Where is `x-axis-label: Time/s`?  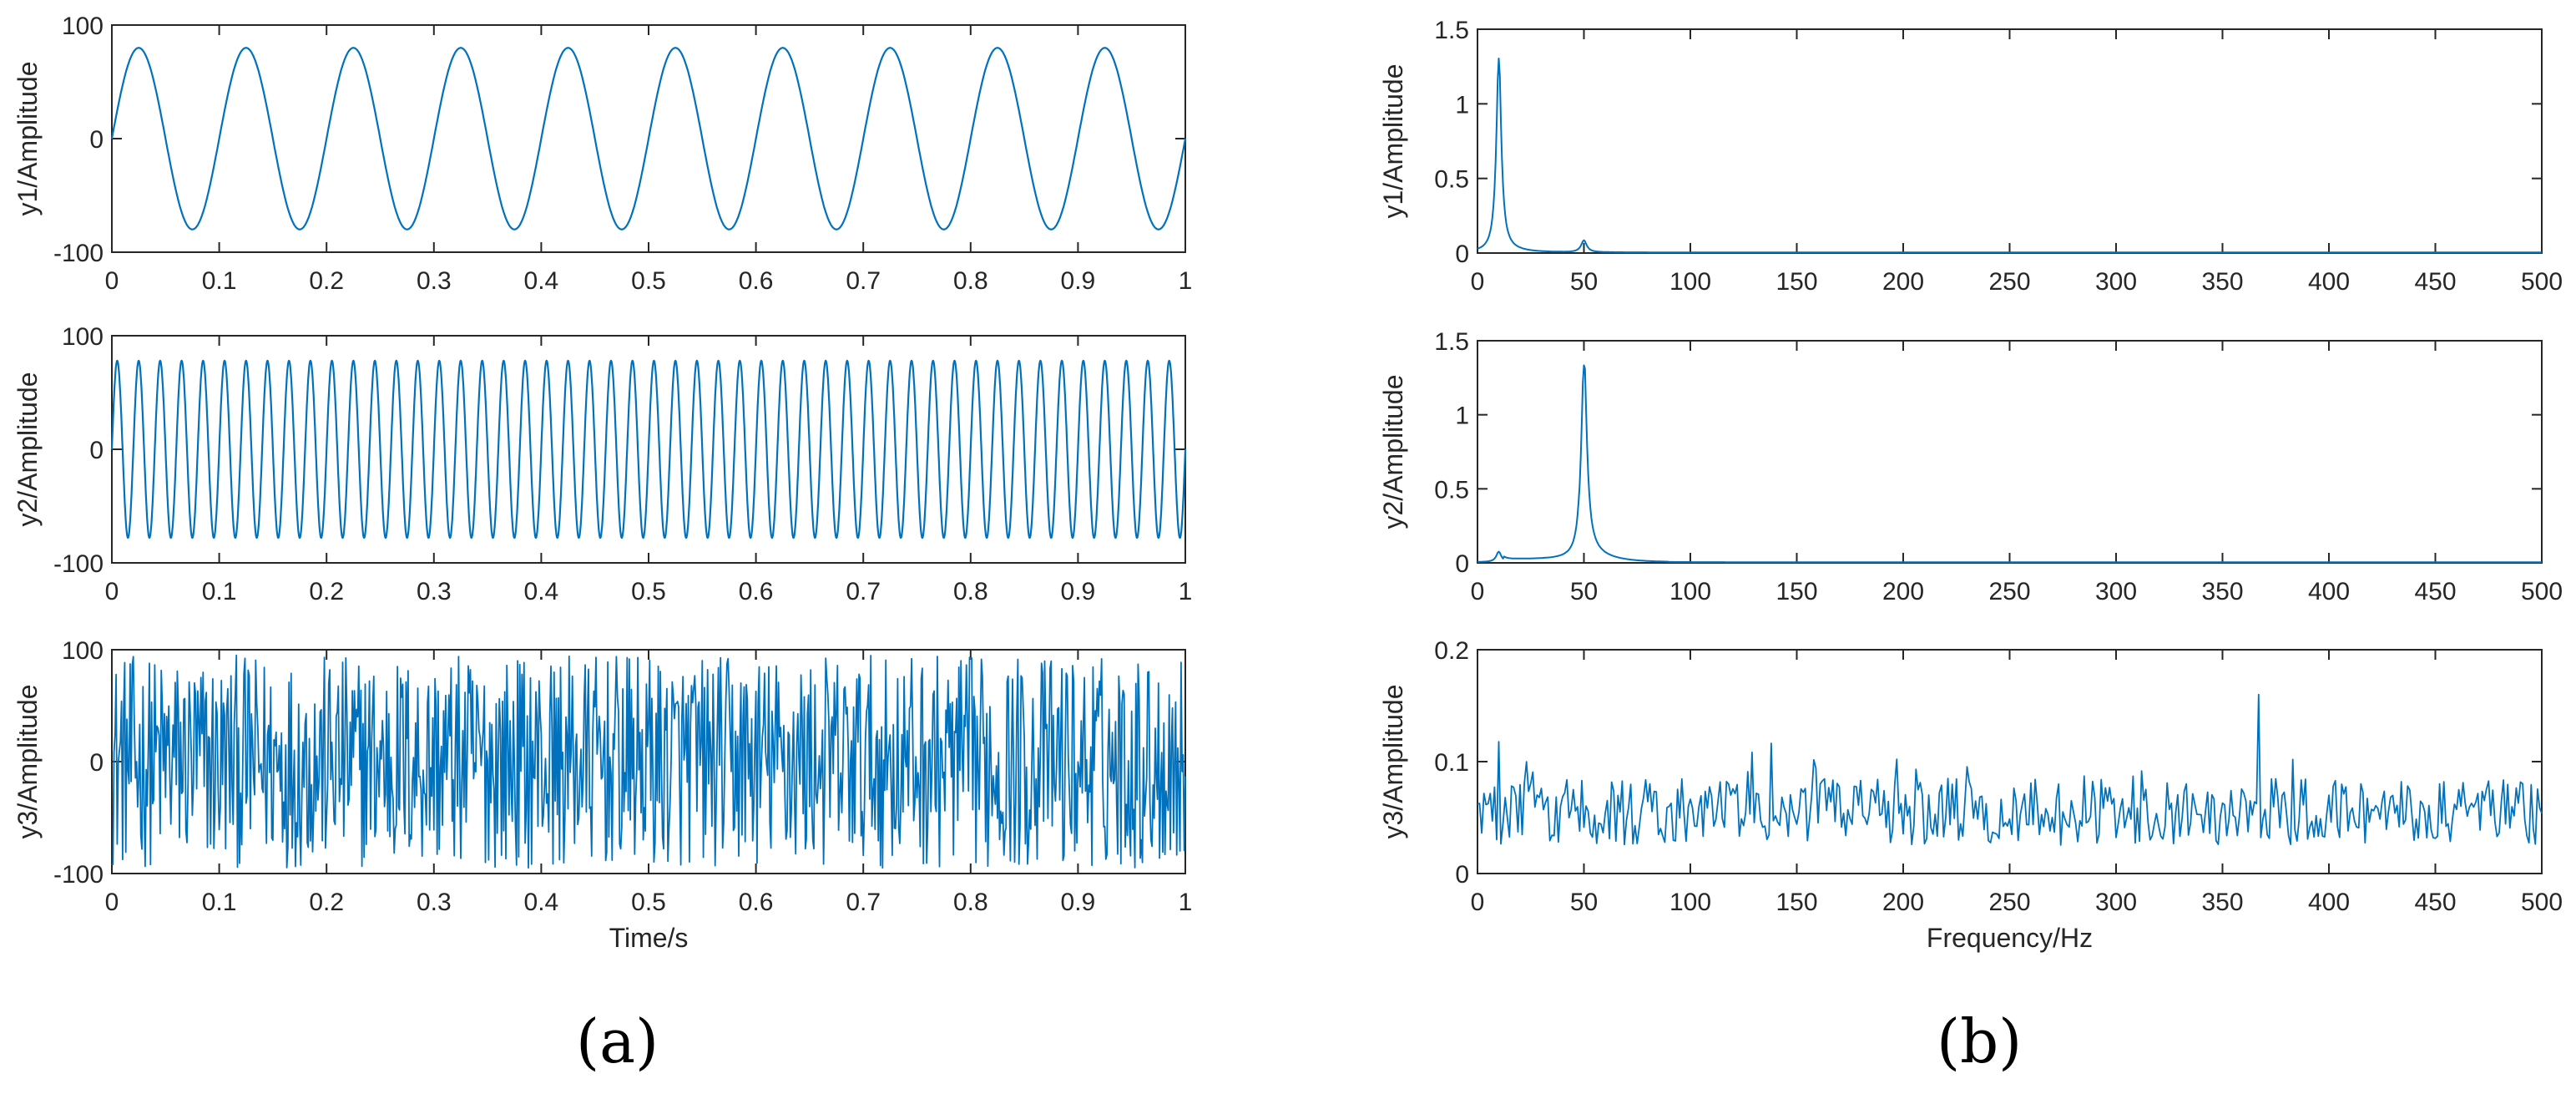 x-axis-label: Time/s is located at coordinates (649, 938).